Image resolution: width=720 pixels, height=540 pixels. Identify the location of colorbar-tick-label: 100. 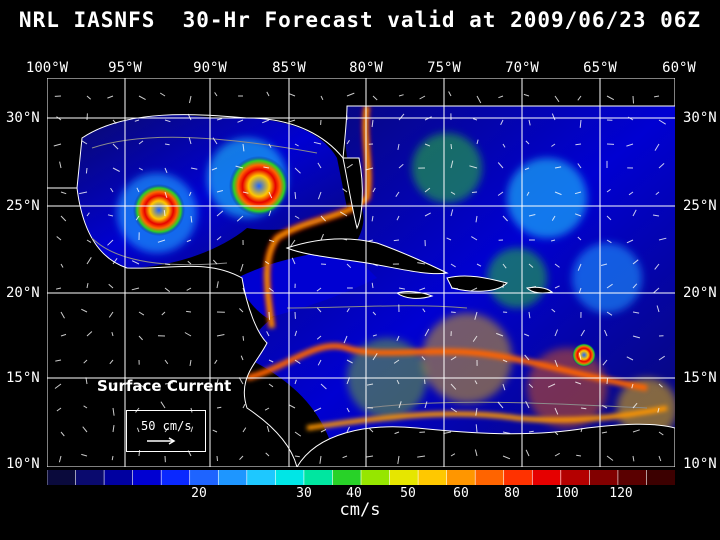
(567, 493).